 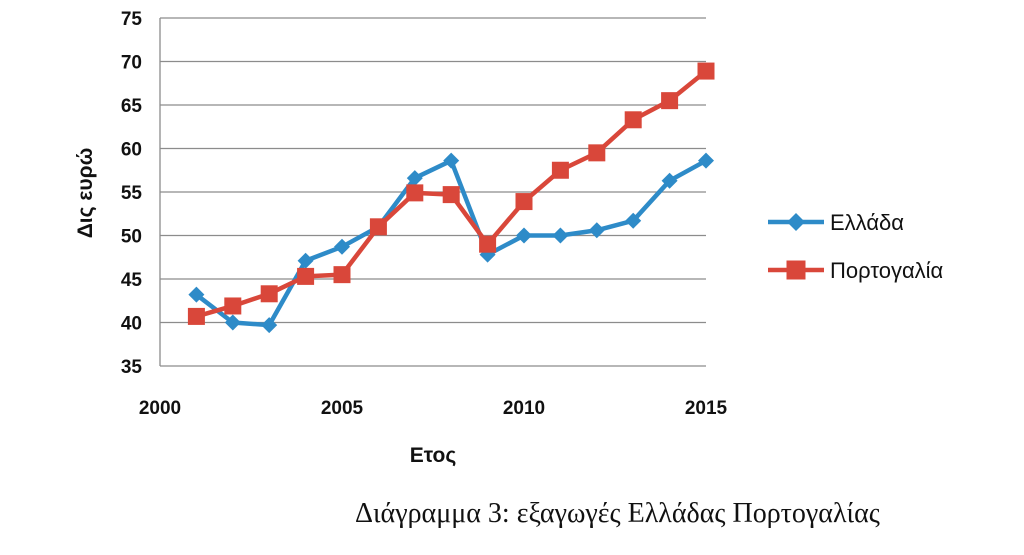 I want to click on data-point-2-2015, so click(x=706, y=71).